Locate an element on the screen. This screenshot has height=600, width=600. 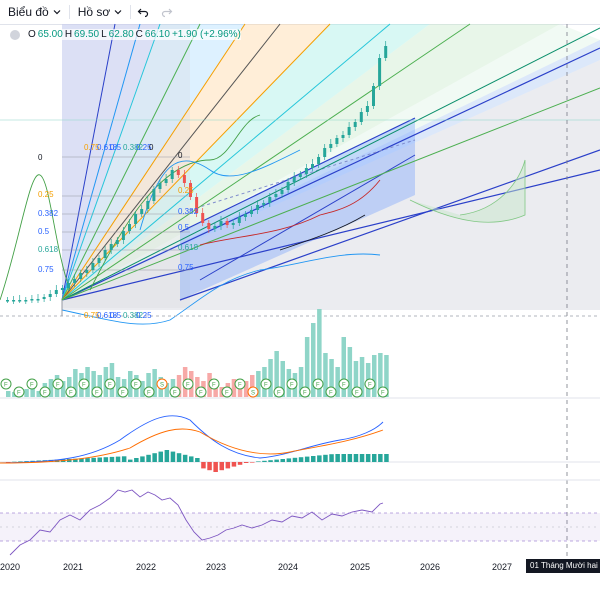
fib-level-label: 0.25 is located at coordinates (186, 190).